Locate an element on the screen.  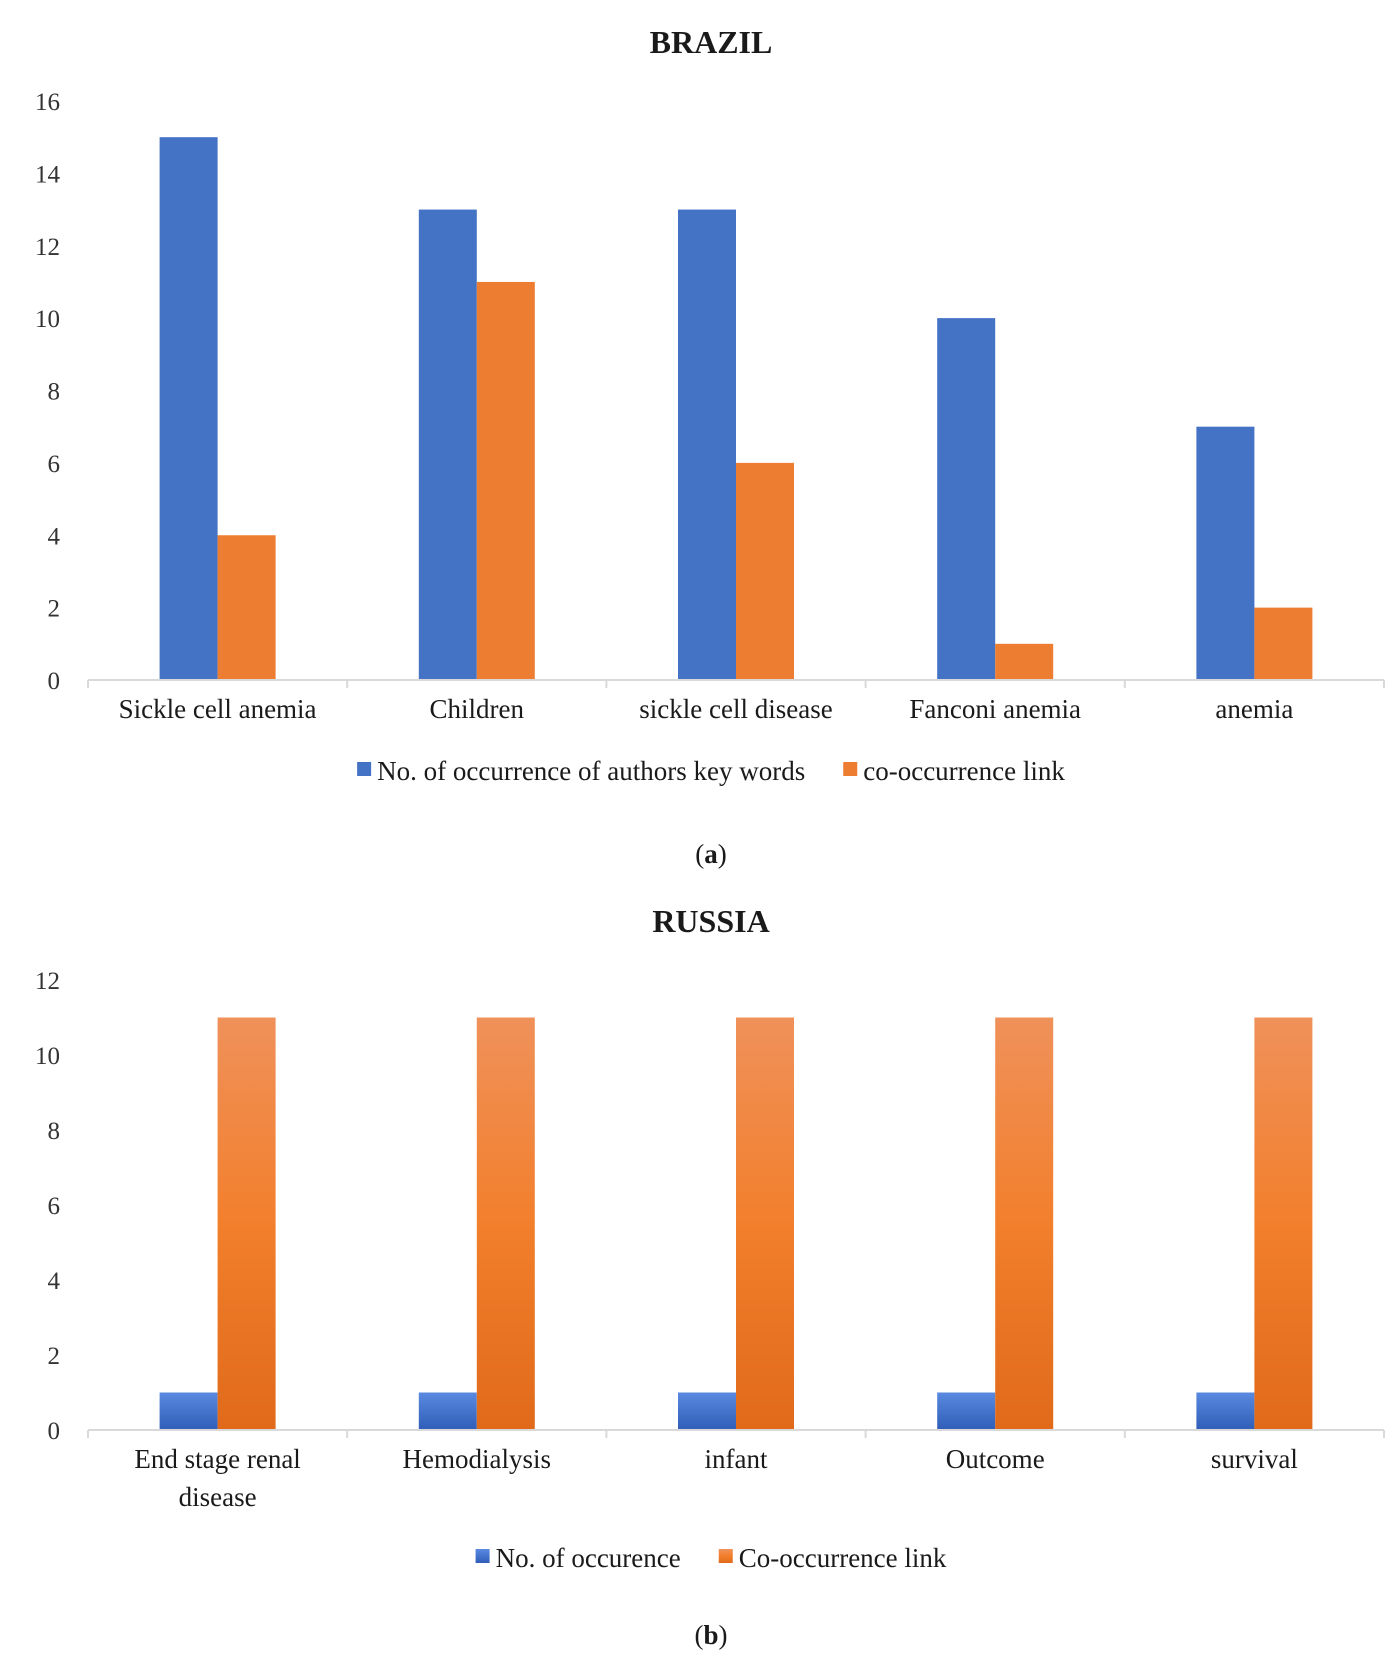
legend-label: co-occurrence link is located at coordinates (964, 771).